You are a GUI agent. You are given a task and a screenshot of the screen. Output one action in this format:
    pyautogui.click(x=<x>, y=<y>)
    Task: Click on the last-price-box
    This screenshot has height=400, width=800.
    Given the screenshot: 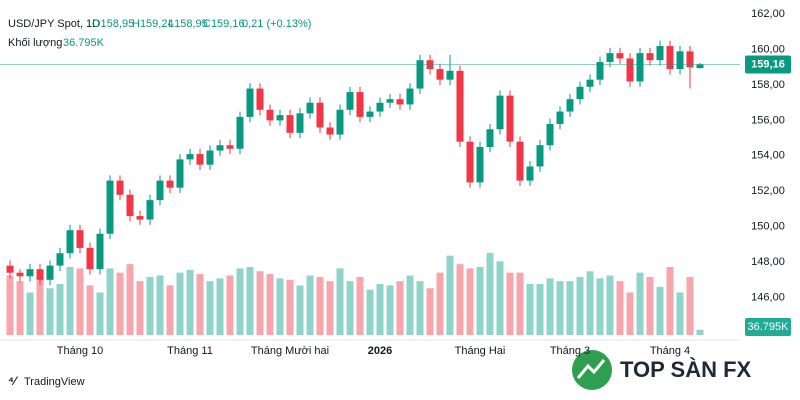 What is the action you would take?
    pyautogui.click(x=768, y=64)
    